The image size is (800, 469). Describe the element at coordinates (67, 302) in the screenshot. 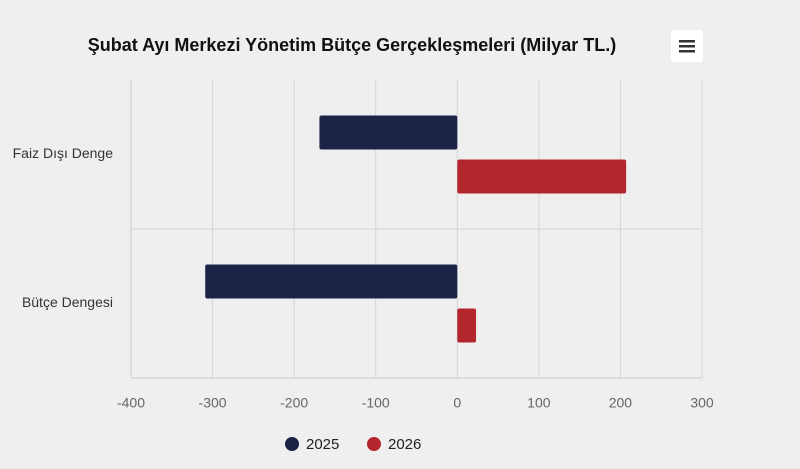

I see `y-tick-label: Bütçe Dengesi` at that location.